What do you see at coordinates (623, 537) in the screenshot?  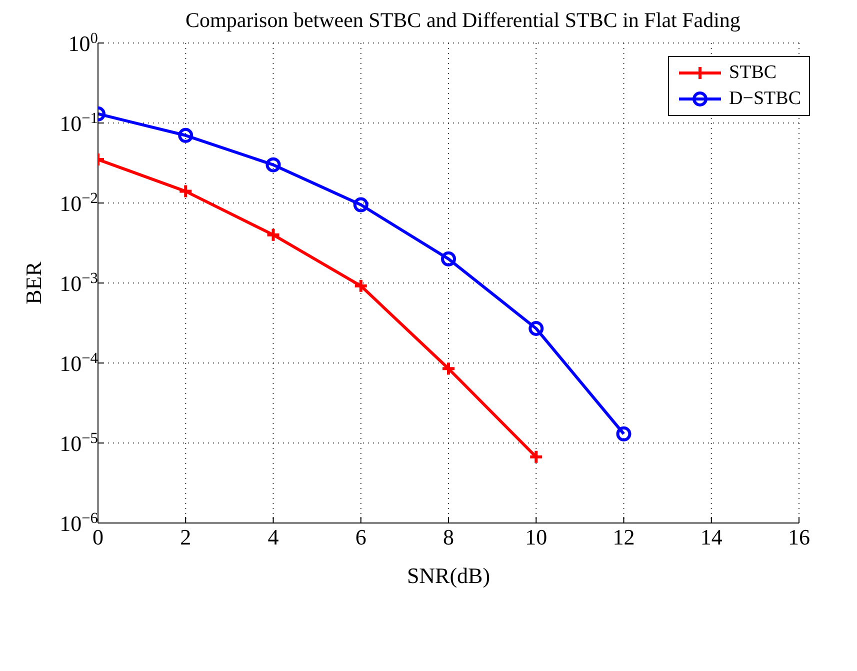 I see `x-tick-label: 12` at bounding box center [623, 537].